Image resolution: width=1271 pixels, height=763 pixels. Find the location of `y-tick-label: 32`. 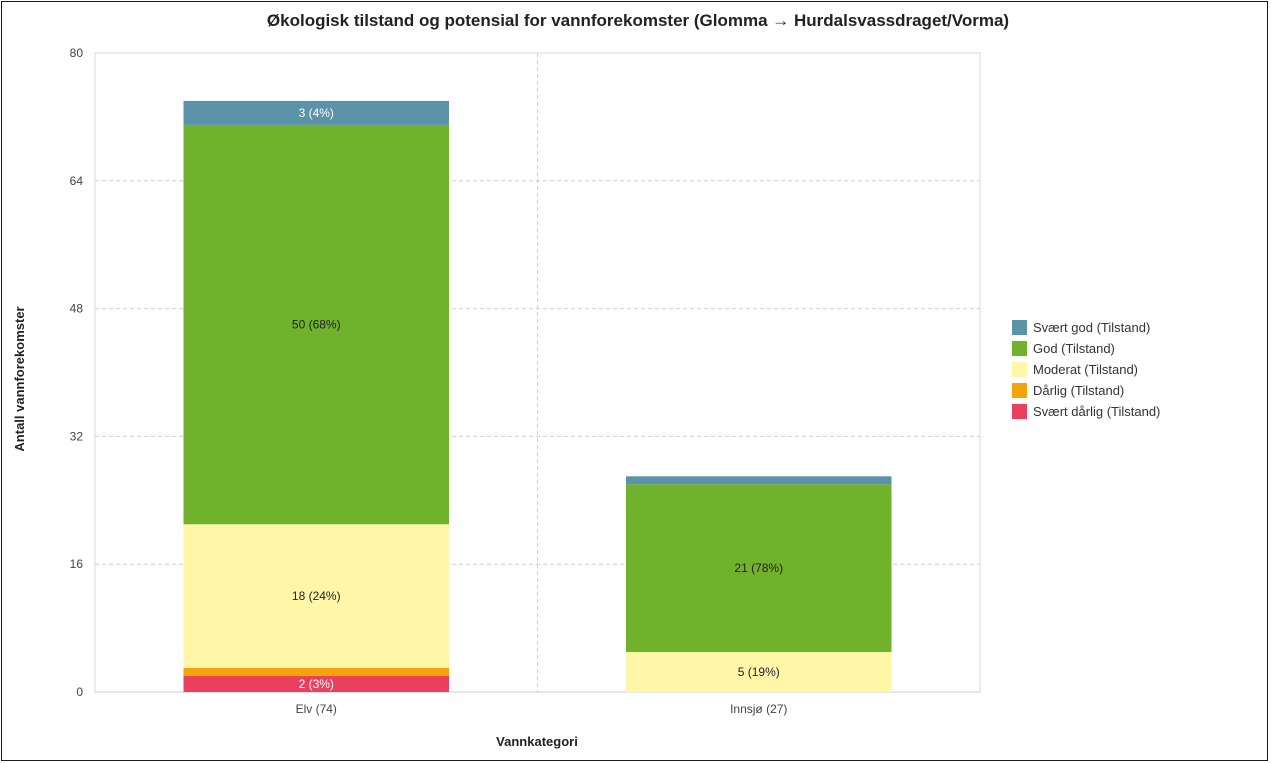

y-tick-label: 32 is located at coordinates (77, 436).